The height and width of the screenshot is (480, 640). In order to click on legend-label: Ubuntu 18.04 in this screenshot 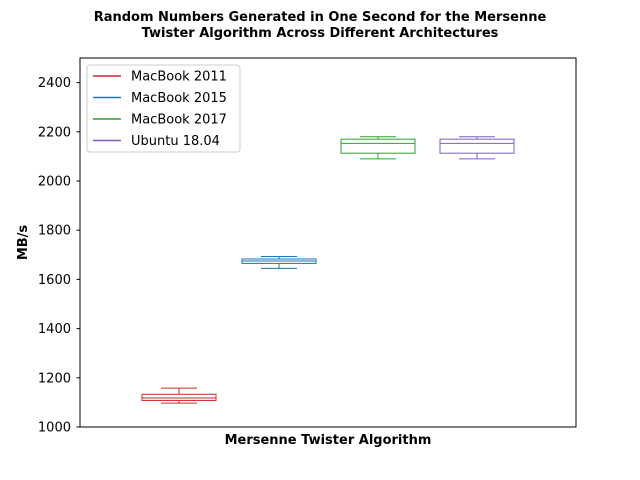, I will do `click(175, 141)`.